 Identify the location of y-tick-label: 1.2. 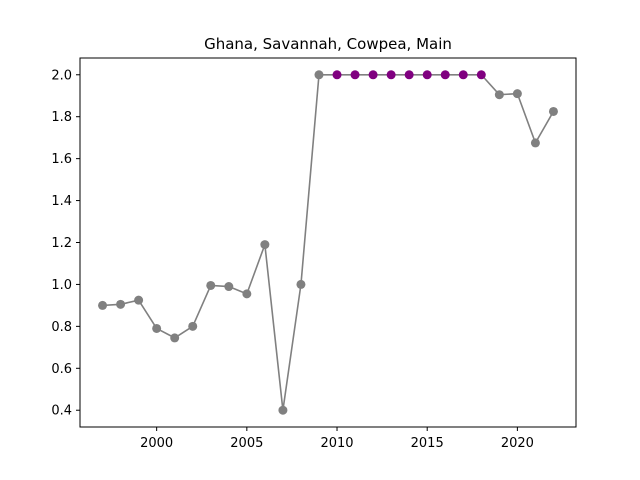
(61, 243).